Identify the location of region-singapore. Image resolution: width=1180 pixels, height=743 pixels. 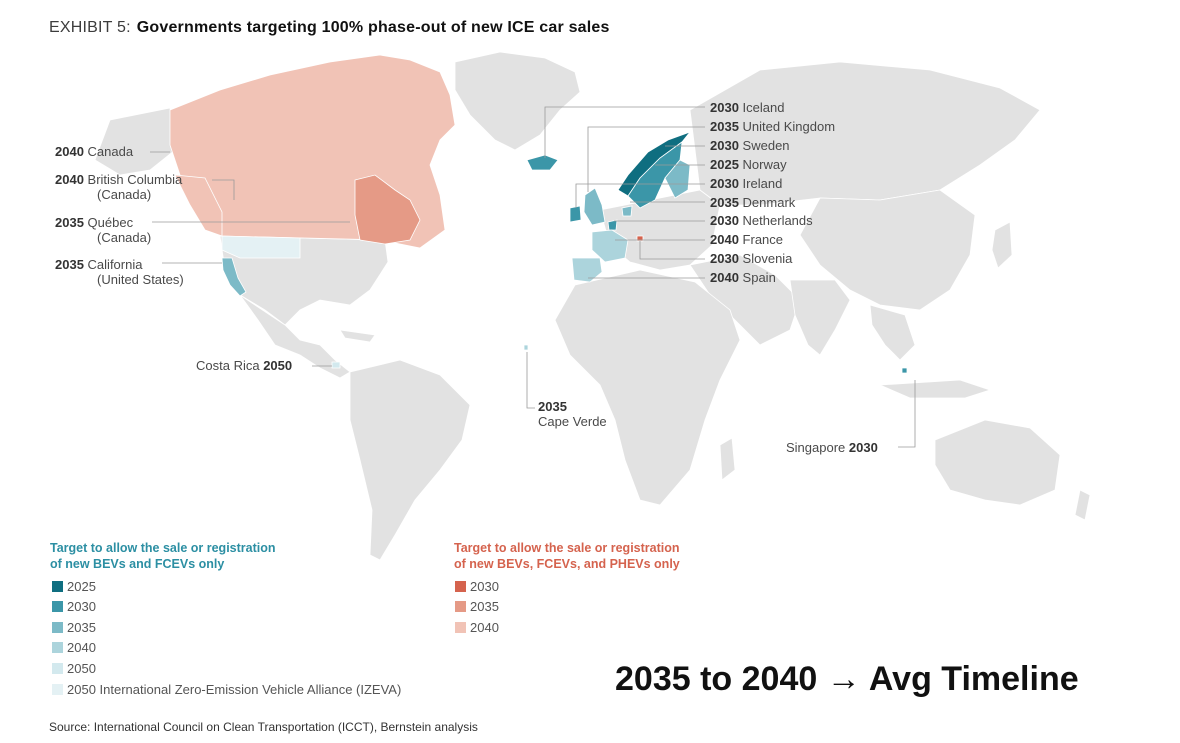
(904, 370).